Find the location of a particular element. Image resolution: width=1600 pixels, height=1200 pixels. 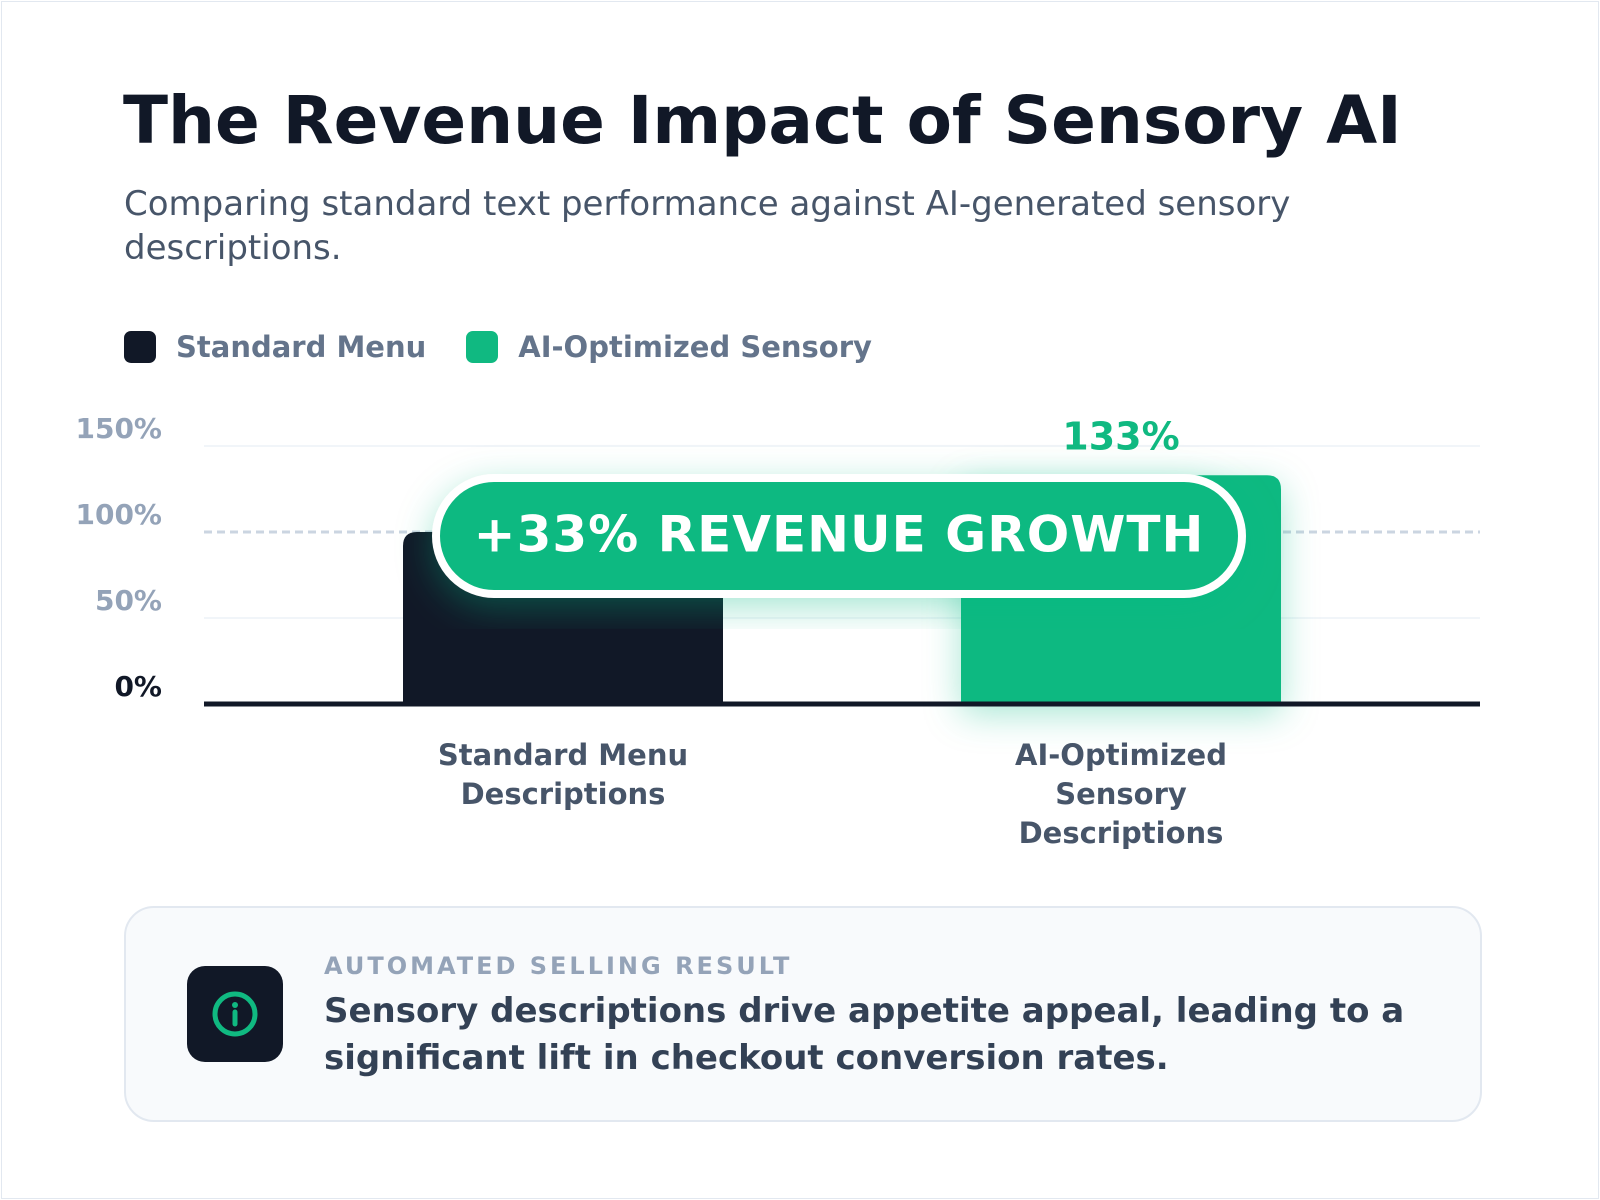

y-tick-label: 0% is located at coordinates (138, 686).